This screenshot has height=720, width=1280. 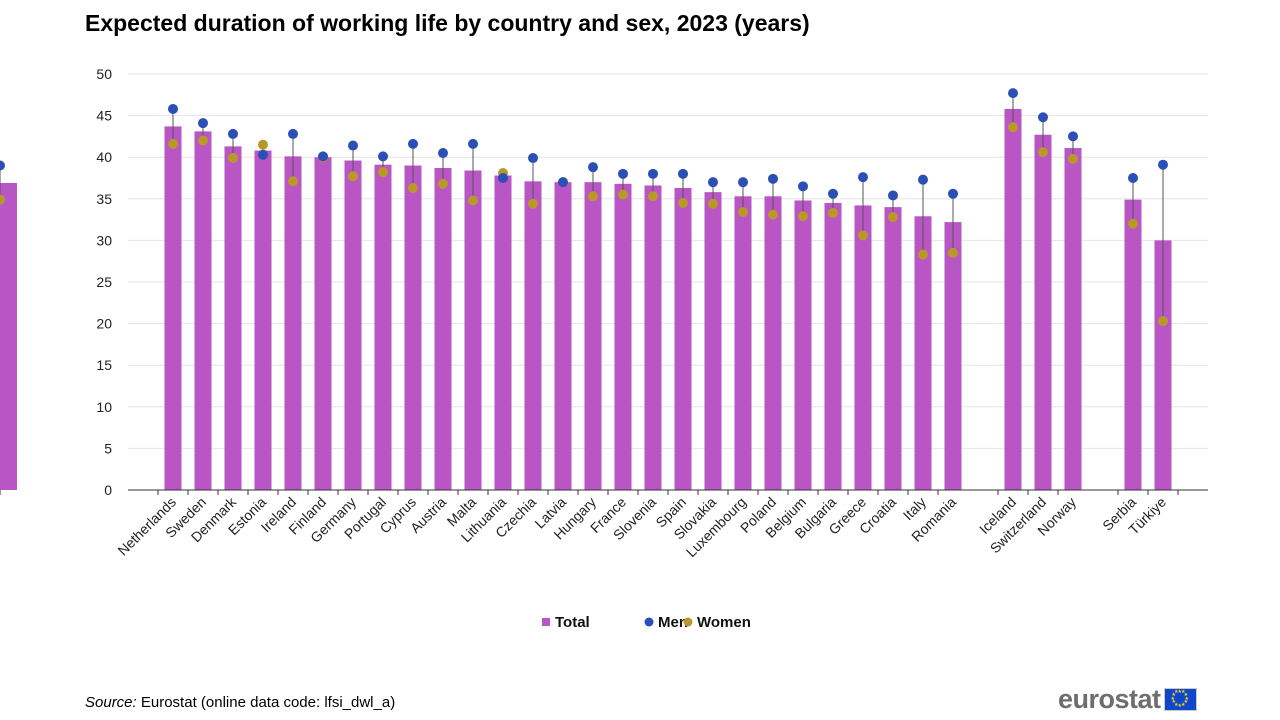 I want to click on logo-text: eurostat, so click(x=1109, y=698).